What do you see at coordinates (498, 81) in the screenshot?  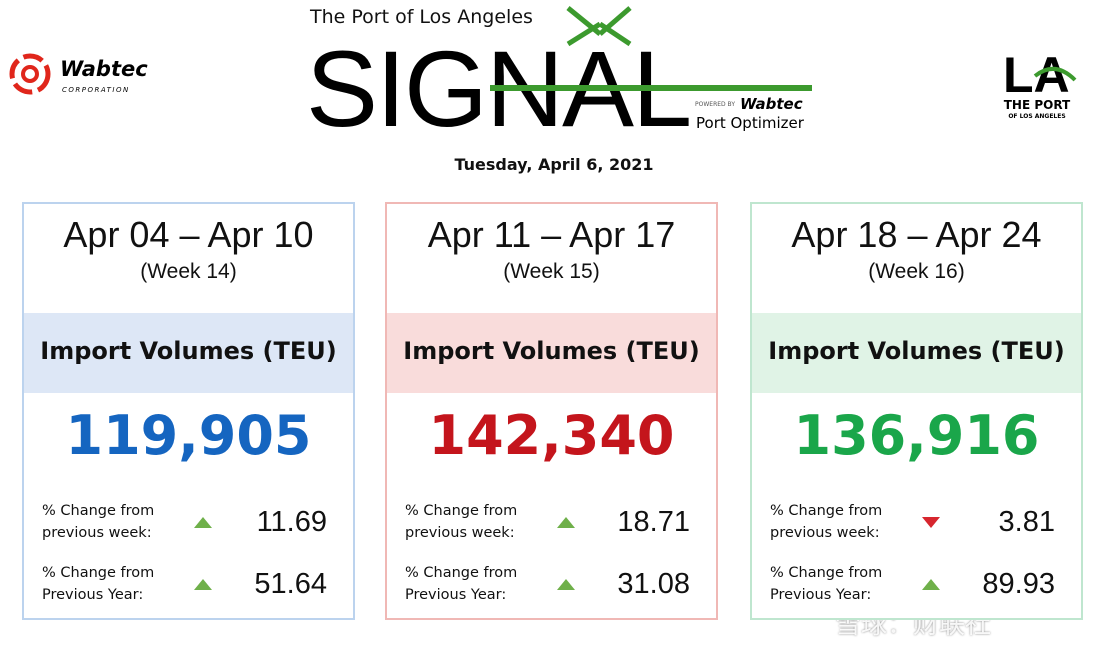 I see `logo-text: SIGNAL` at bounding box center [498, 81].